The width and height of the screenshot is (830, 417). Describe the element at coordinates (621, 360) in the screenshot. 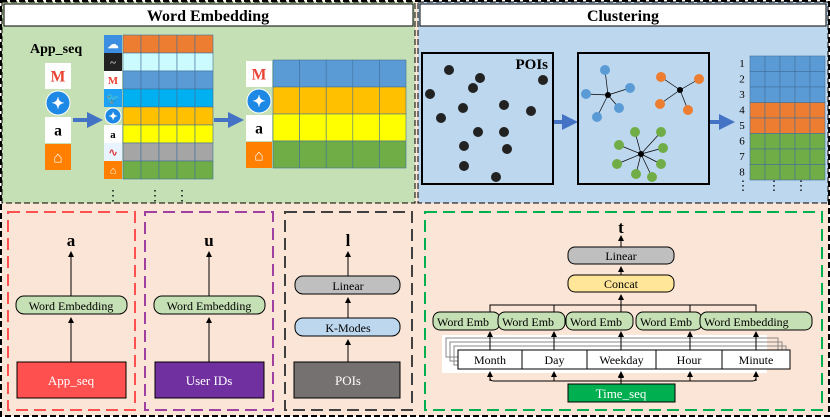

I see `field-label: Weekday` at that location.